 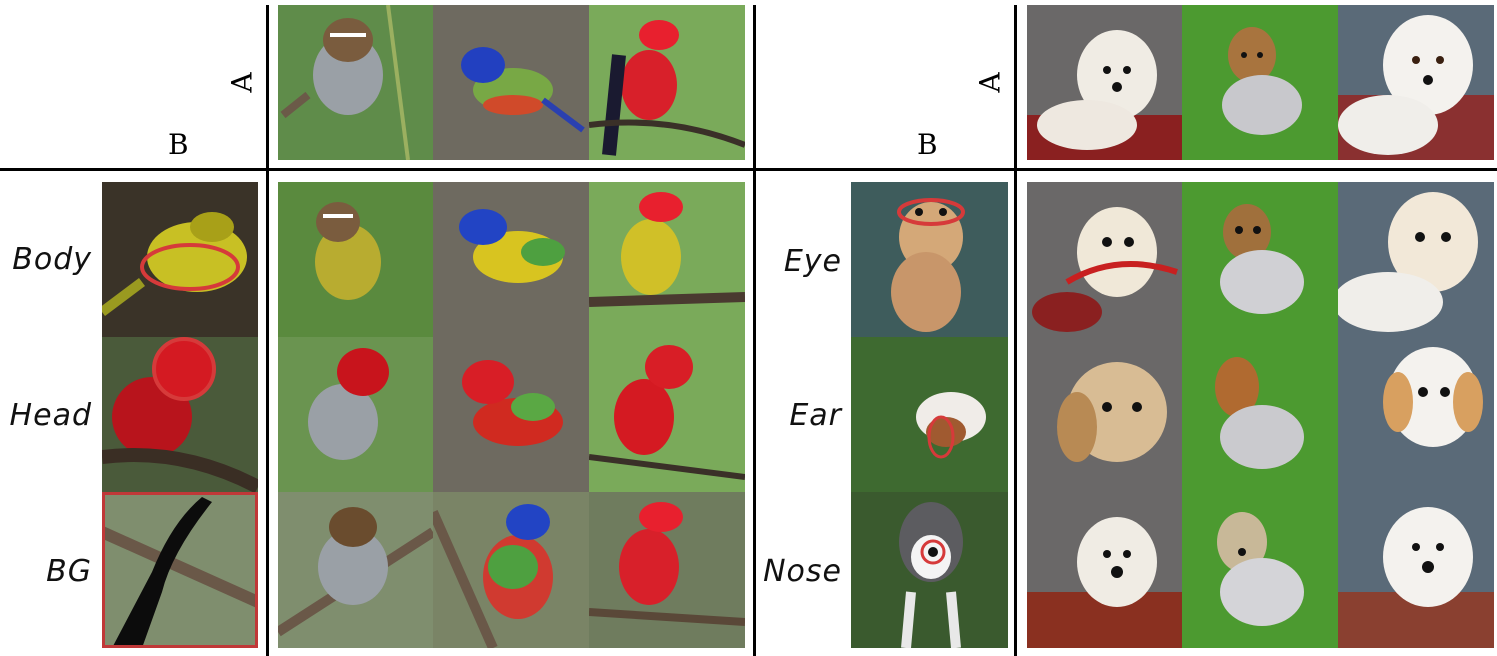 What do you see at coordinates (511, 414) in the screenshot?
I see `result-head-bunting` at bounding box center [511, 414].